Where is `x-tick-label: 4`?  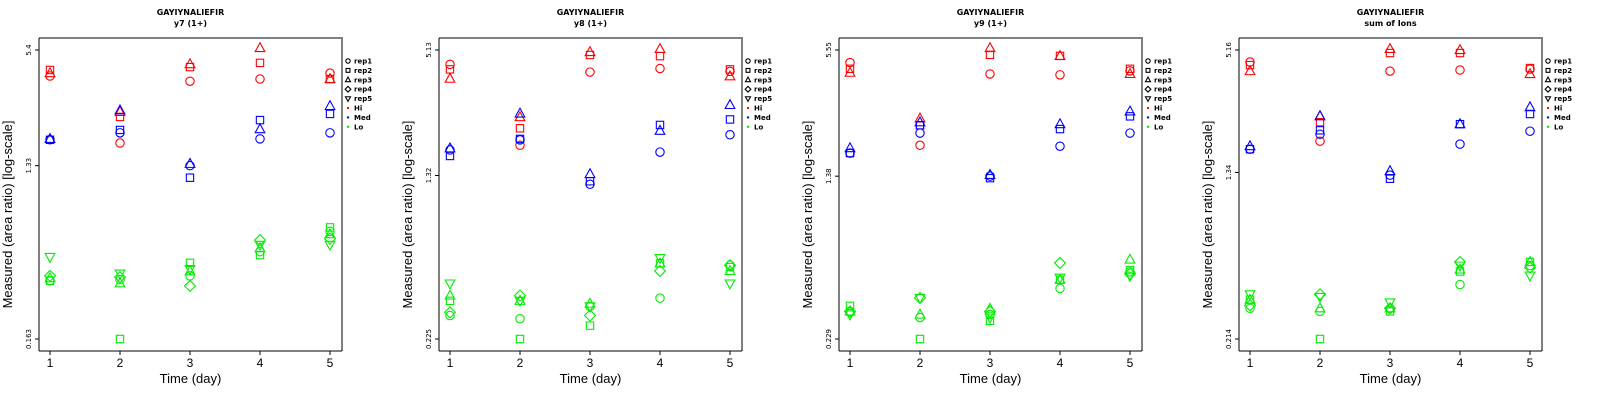 x-tick-label: 4 is located at coordinates (1460, 363).